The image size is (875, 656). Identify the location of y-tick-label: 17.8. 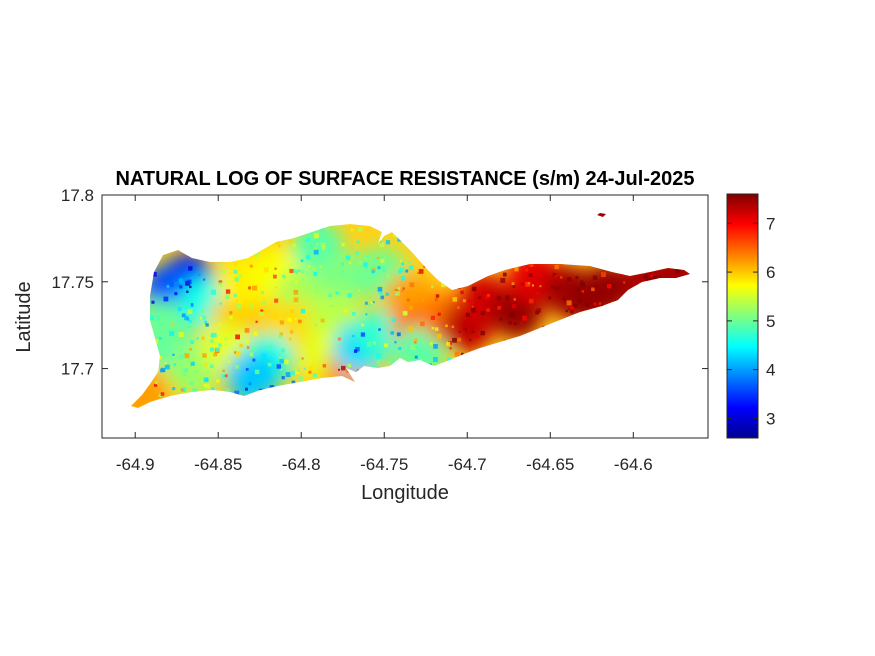
(77, 195).